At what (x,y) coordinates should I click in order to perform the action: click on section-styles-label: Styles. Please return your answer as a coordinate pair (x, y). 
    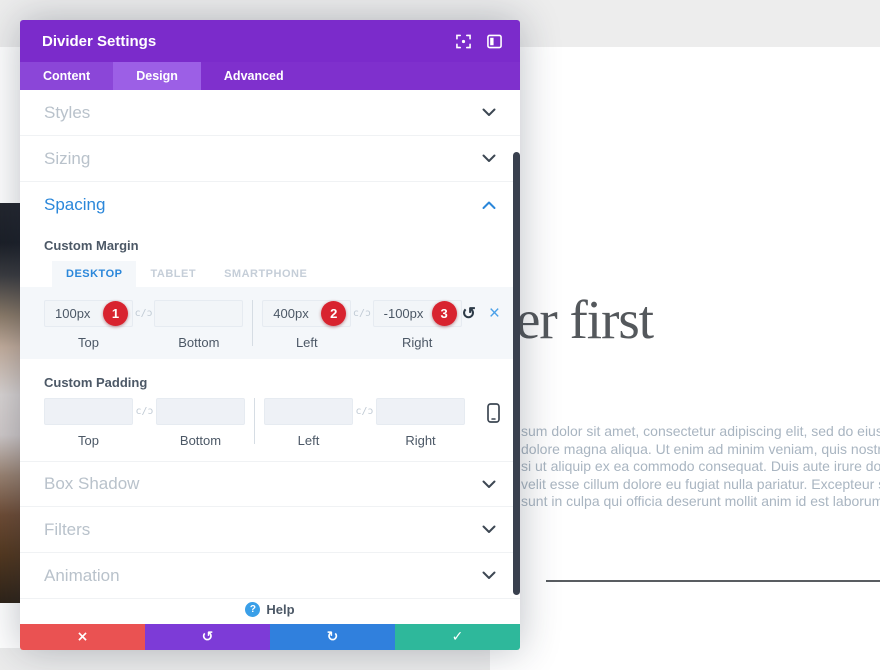
    Looking at the image, I should click on (67, 112).